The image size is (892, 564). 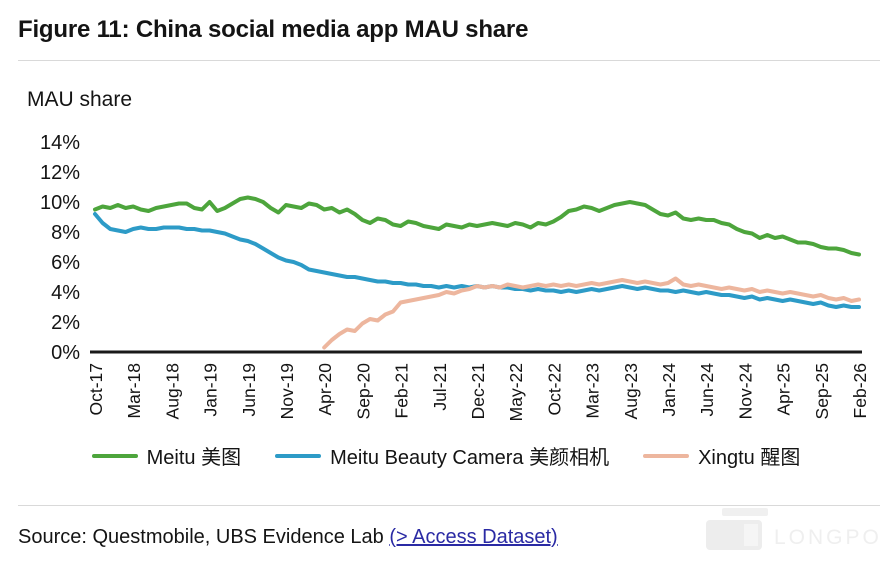 What do you see at coordinates (516, 392) in the screenshot?
I see `x-tick-label: May-22` at bounding box center [516, 392].